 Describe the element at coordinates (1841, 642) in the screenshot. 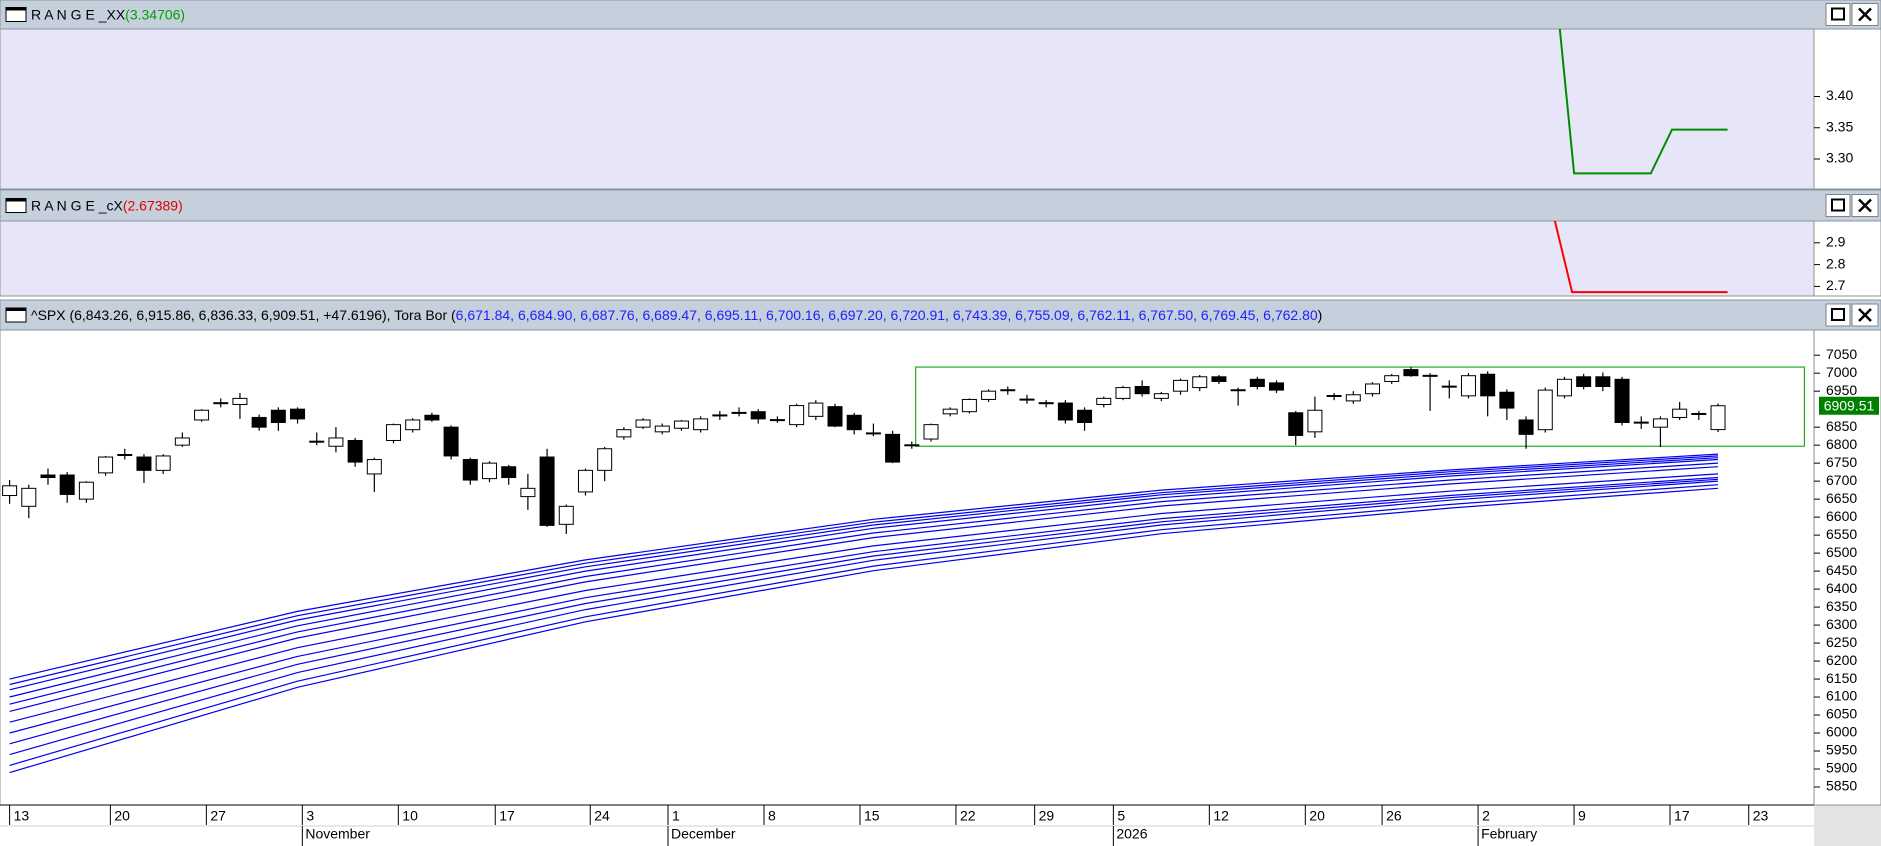

I see `y-tick-label: 6250` at that location.